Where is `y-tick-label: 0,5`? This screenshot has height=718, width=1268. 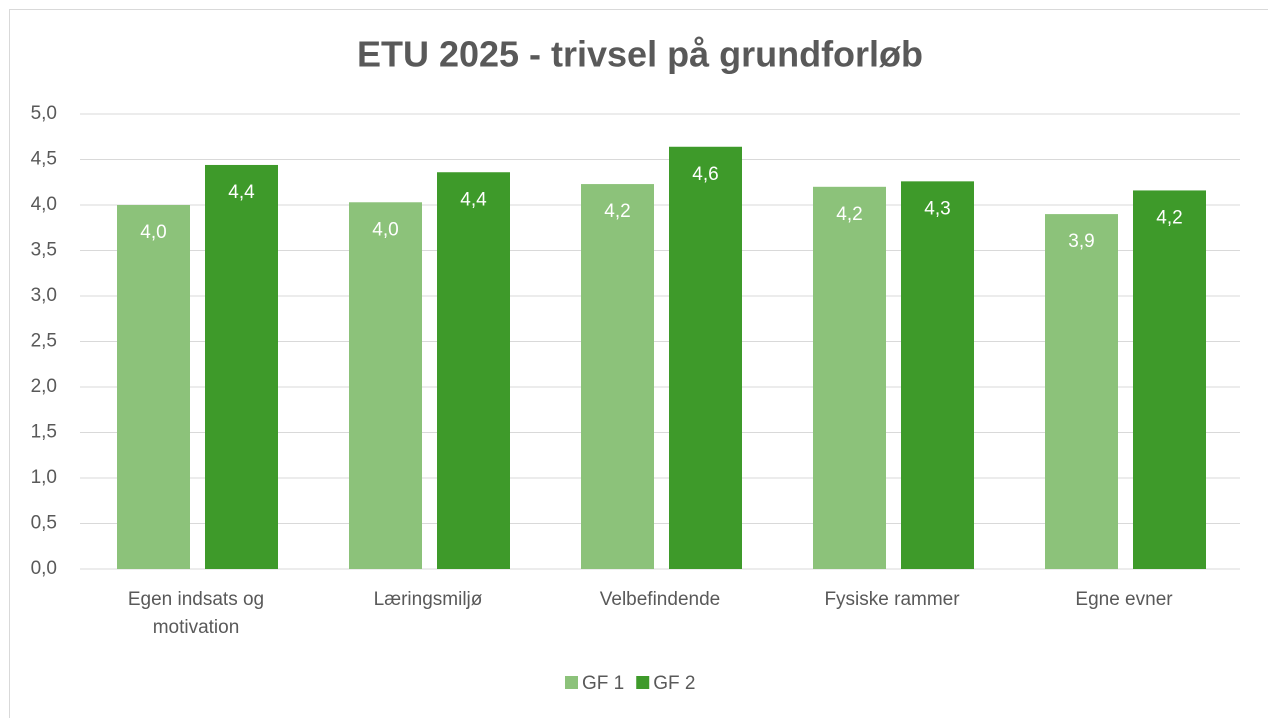 y-tick-label: 0,5 is located at coordinates (44, 523).